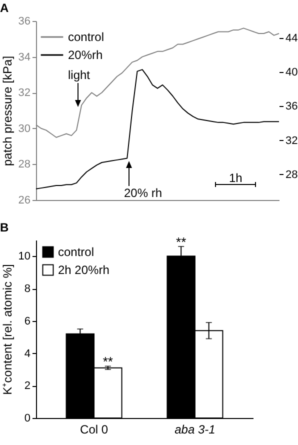 The image size is (298, 445). What do you see at coordinates (84, 270) in the screenshot?
I see `legend-label: 2h 20%rh` at bounding box center [84, 270].